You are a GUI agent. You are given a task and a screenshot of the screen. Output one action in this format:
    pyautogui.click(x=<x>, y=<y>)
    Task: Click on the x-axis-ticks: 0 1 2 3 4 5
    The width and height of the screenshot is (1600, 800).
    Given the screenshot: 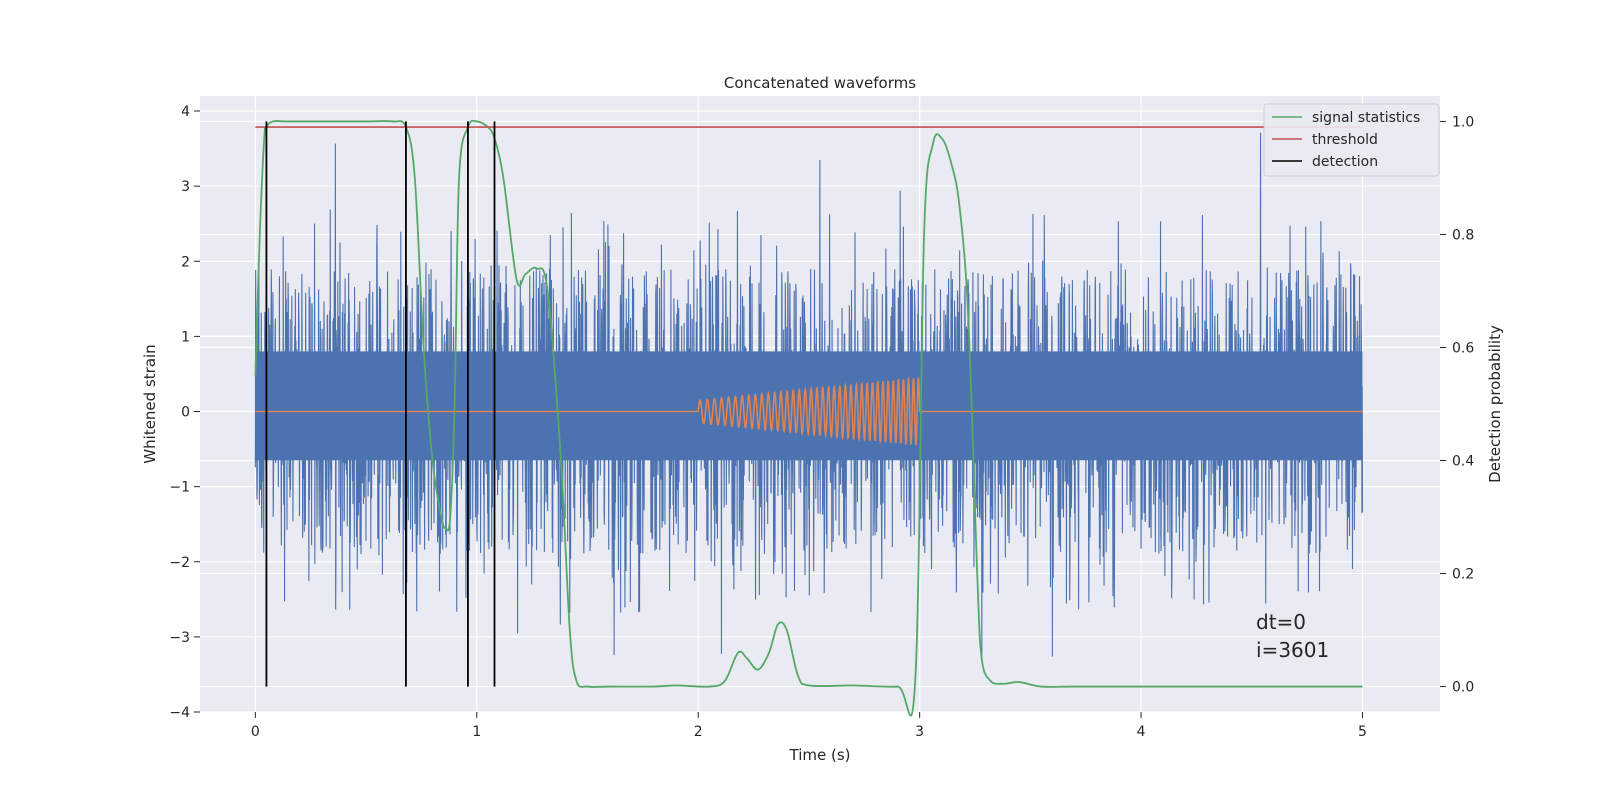 What is the action you would take?
    pyautogui.click(x=809, y=726)
    